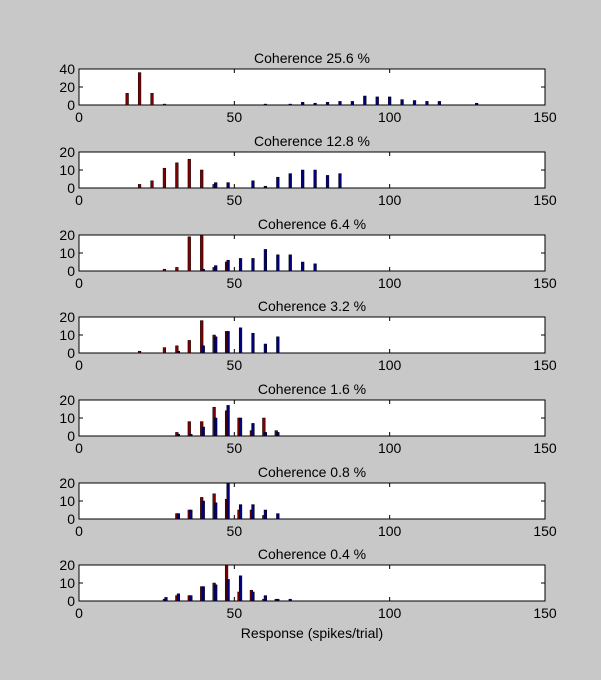 The height and width of the screenshot is (680, 601). Describe the element at coordinates (67, 69) in the screenshot. I see `y-tick-label: 40` at that location.